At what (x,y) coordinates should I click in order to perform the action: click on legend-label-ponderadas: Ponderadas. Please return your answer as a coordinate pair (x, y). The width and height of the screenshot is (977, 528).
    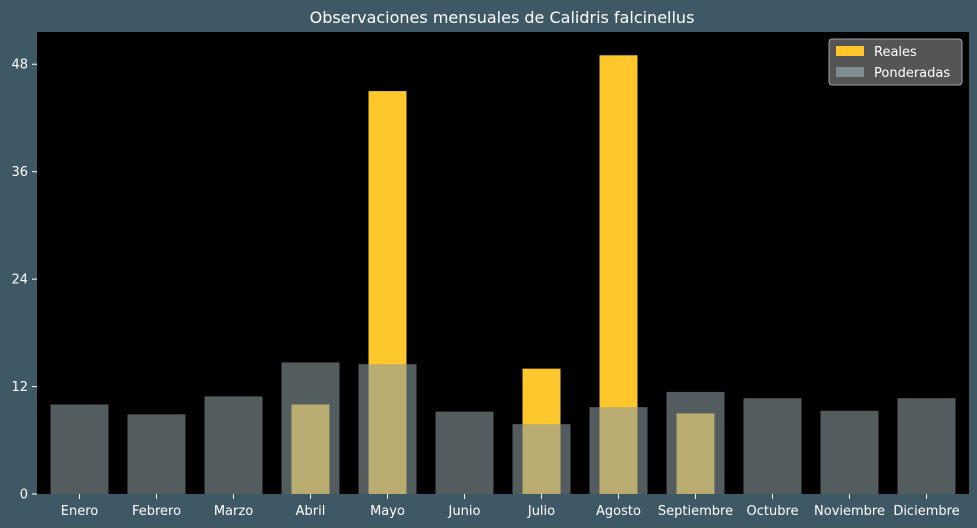
    Looking at the image, I should click on (912, 73).